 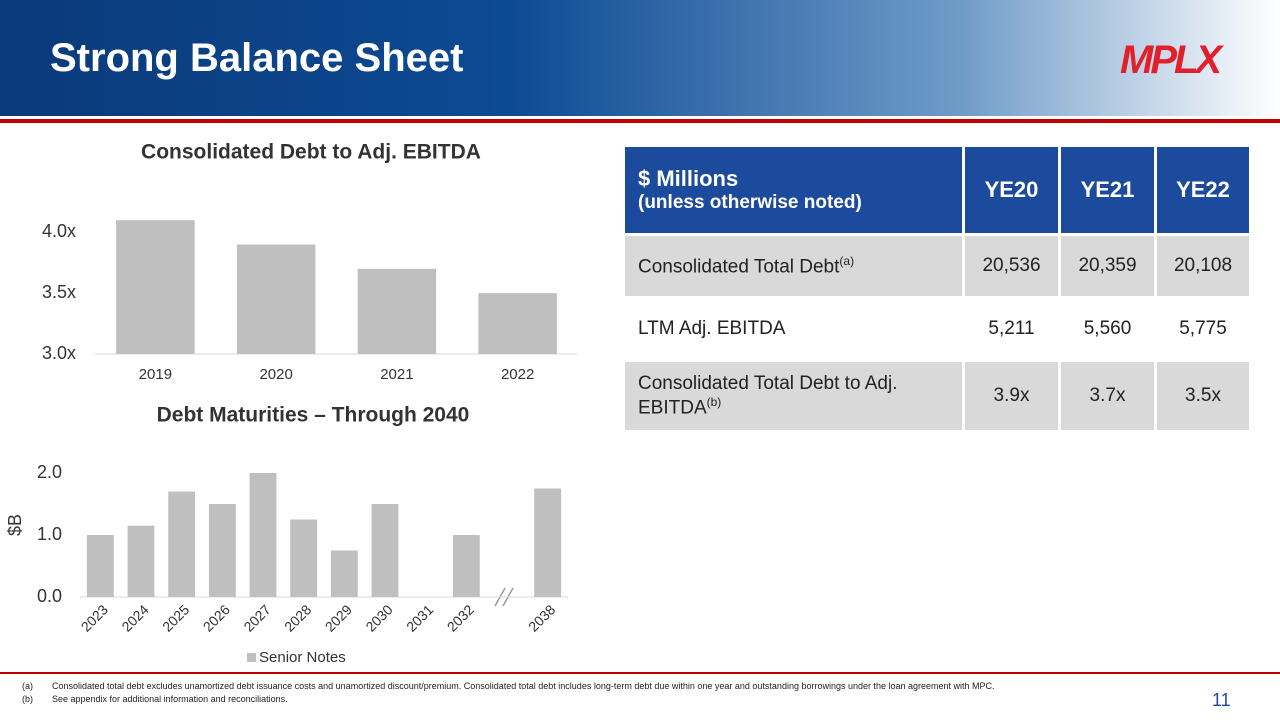 What do you see at coordinates (1107, 190) in the screenshot?
I see `column-header: YE21` at bounding box center [1107, 190].